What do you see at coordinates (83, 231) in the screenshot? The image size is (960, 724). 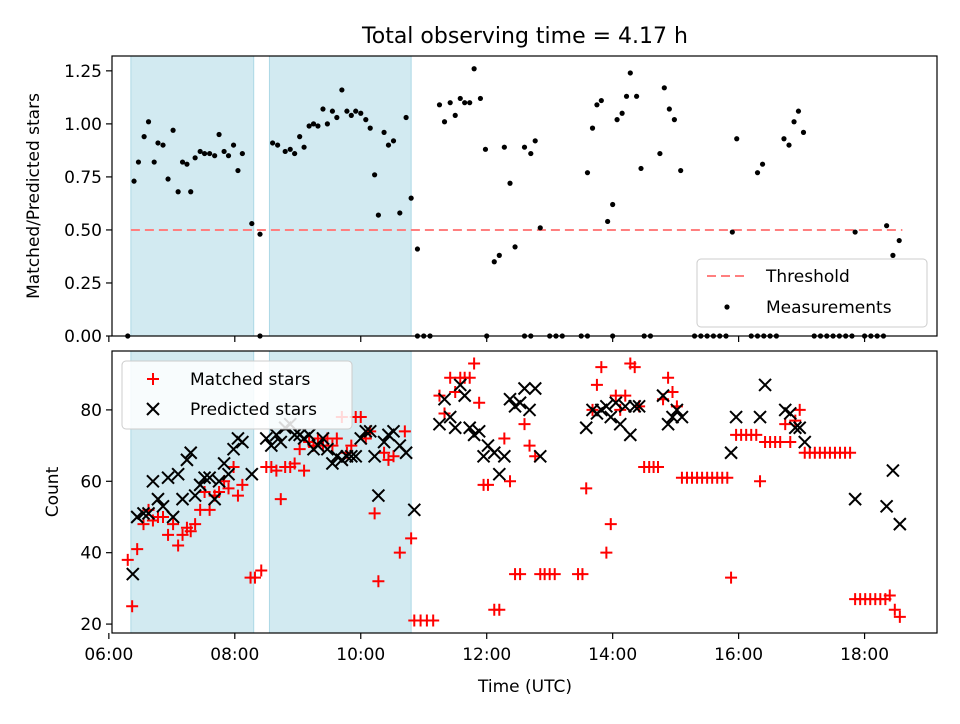 I see `top-y-tick-label: 0.50` at bounding box center [83, 231].